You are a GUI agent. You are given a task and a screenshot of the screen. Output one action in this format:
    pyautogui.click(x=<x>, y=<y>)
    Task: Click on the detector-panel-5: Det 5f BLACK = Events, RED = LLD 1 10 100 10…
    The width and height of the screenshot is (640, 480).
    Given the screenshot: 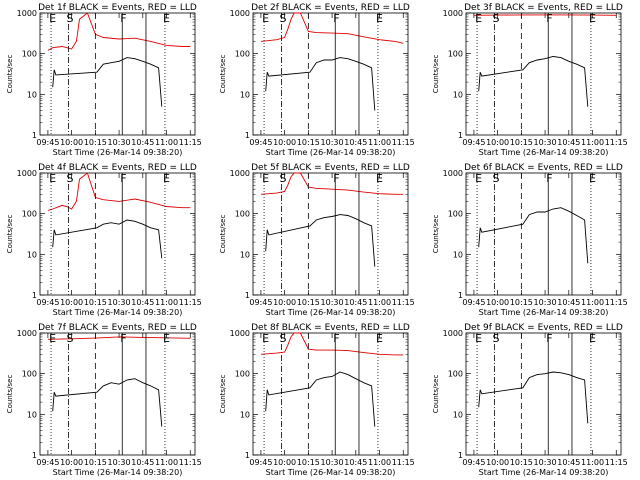 What is the action you would take?
    pyautogui.click(x=317, y=240)
    